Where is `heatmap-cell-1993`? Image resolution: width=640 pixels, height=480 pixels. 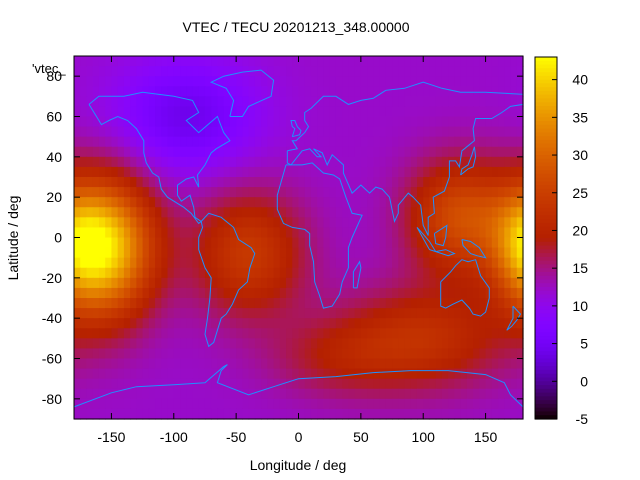 heatmap-cell-1993 is located at coordinates (383, 333).